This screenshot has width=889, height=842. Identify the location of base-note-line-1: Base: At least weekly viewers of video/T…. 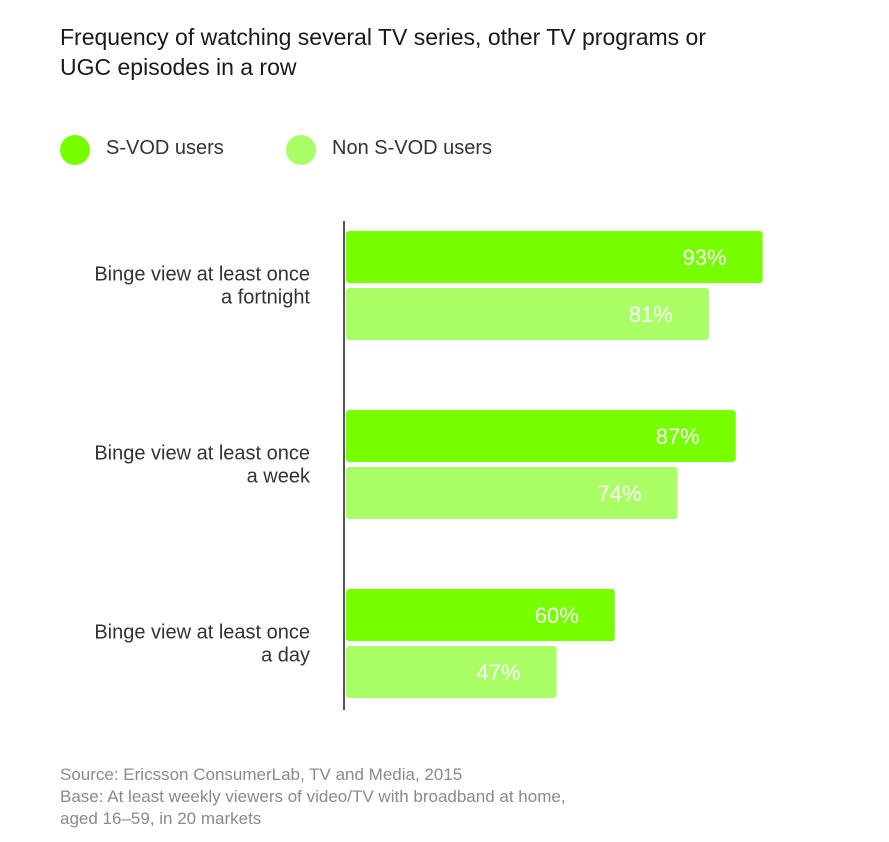
(313, 796).